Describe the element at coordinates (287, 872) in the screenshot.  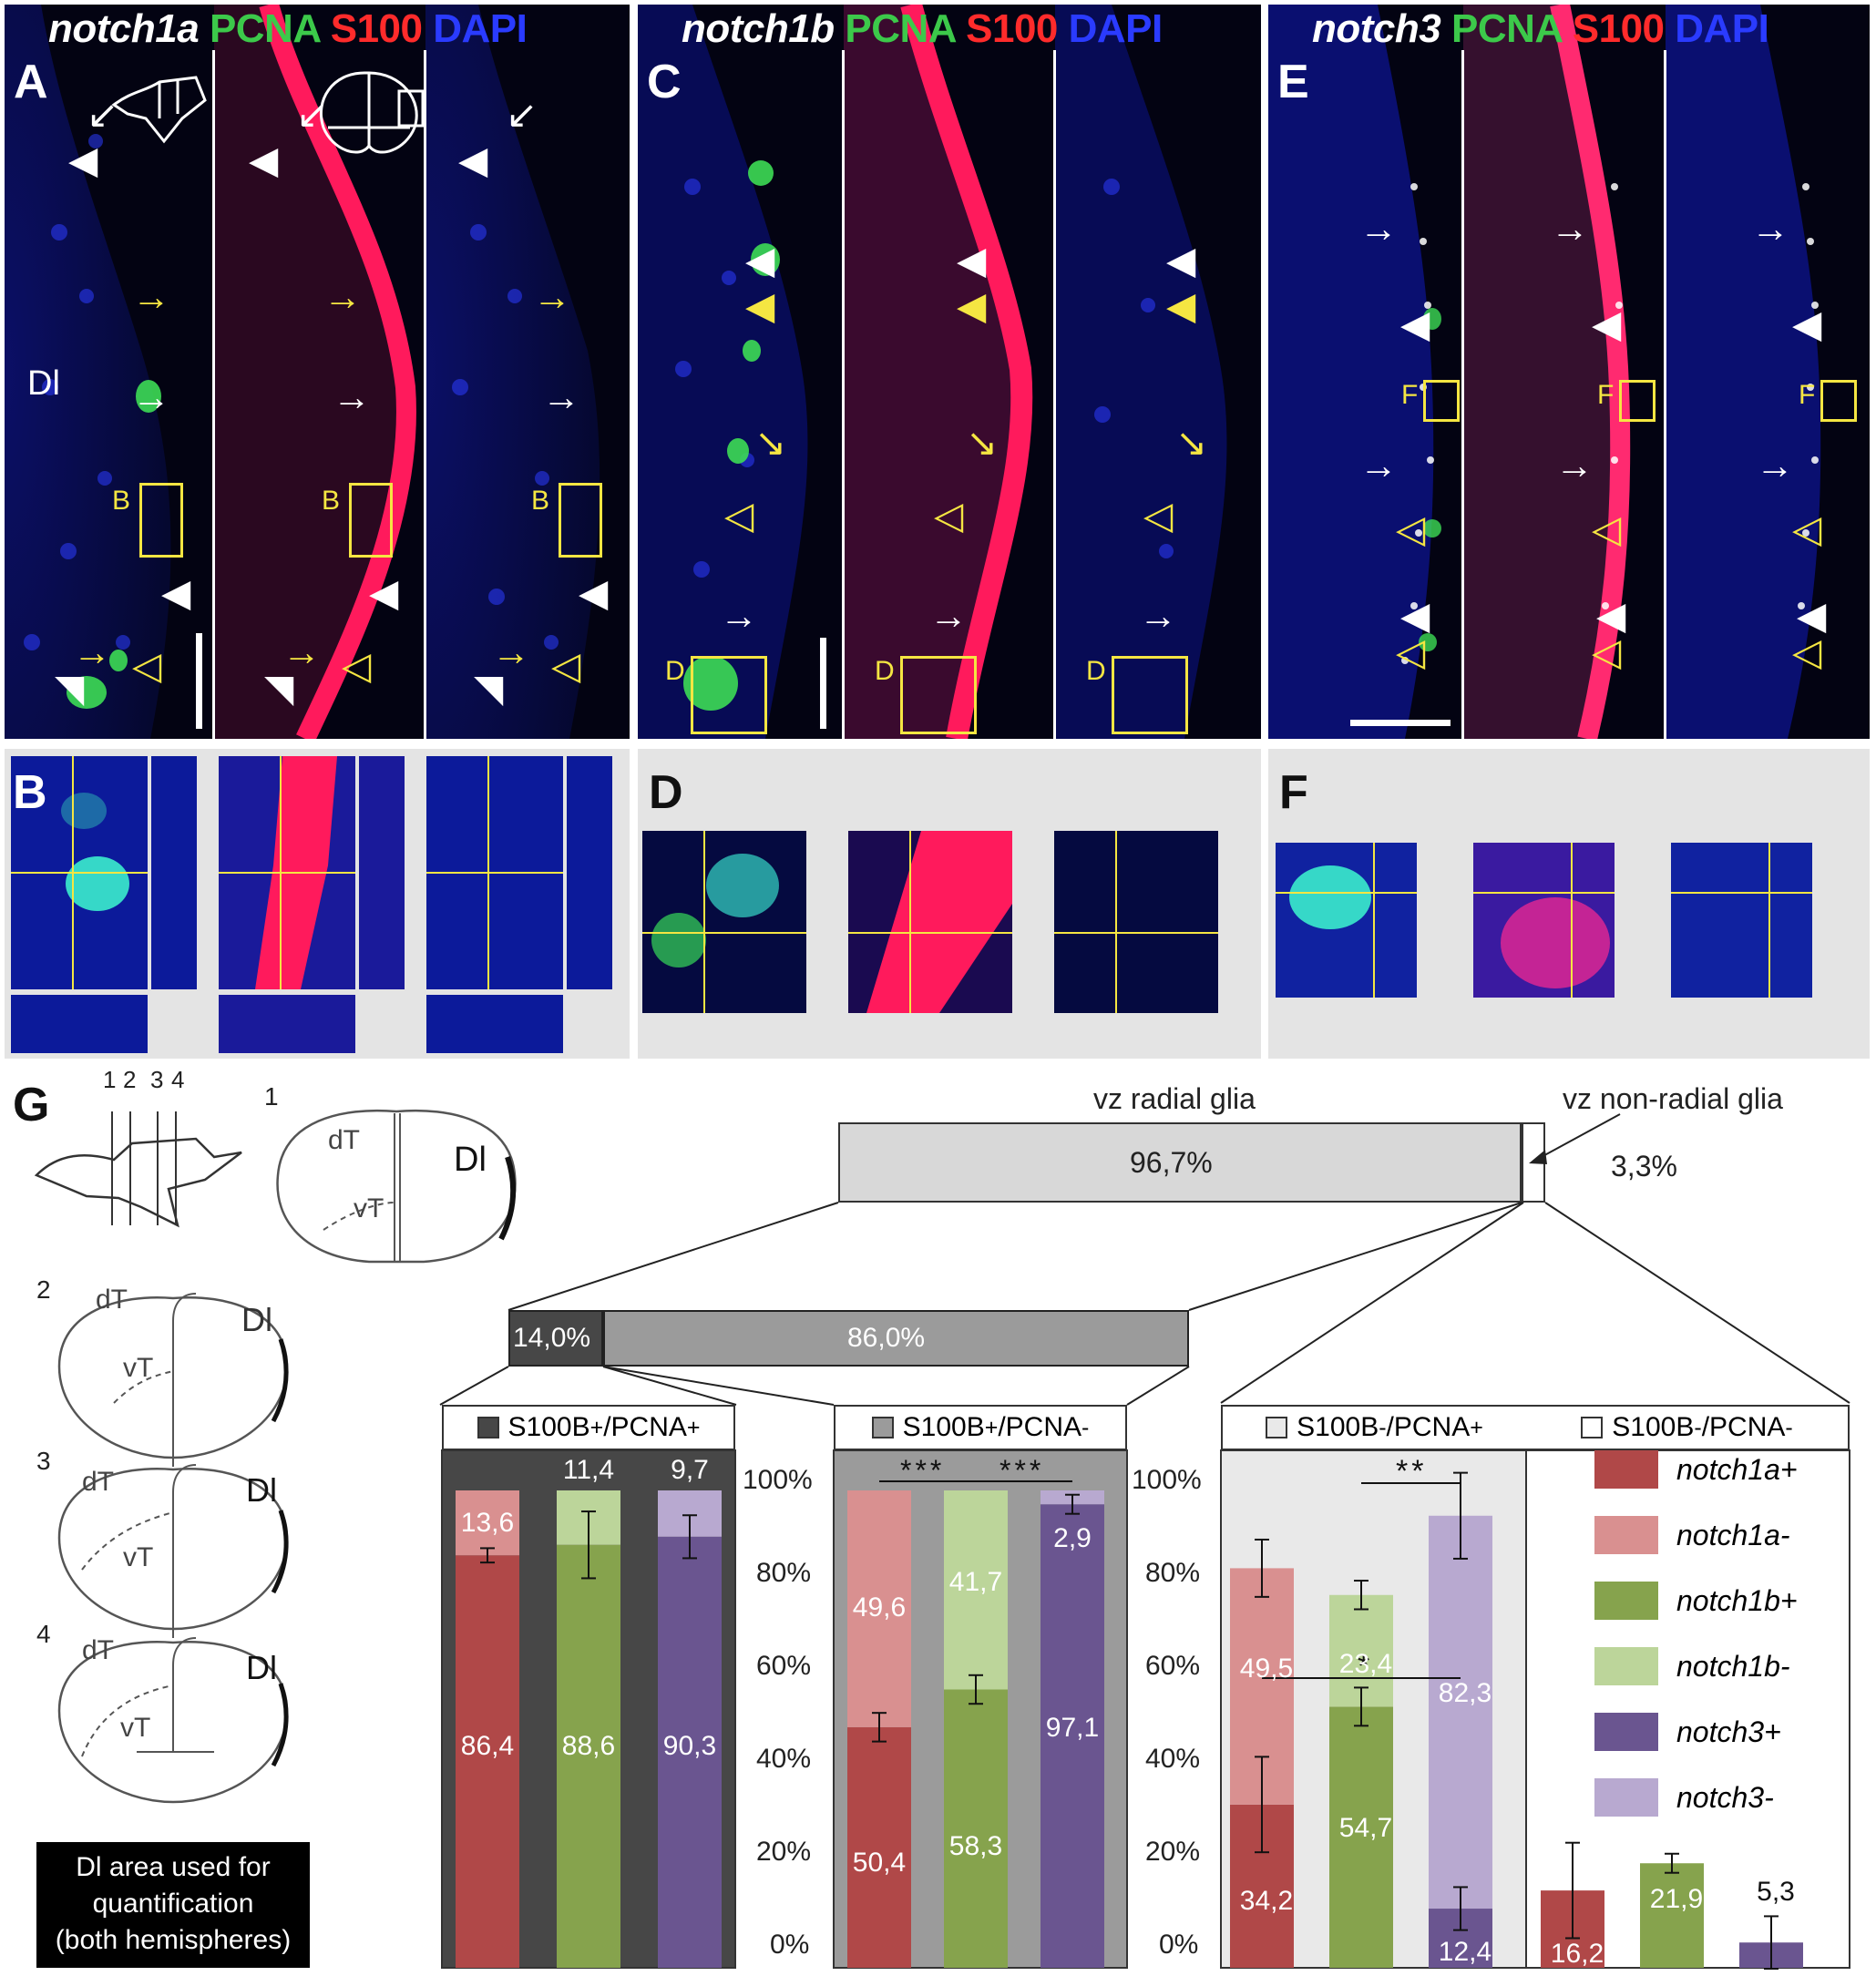
I see `zoom-b-s100` at that location.